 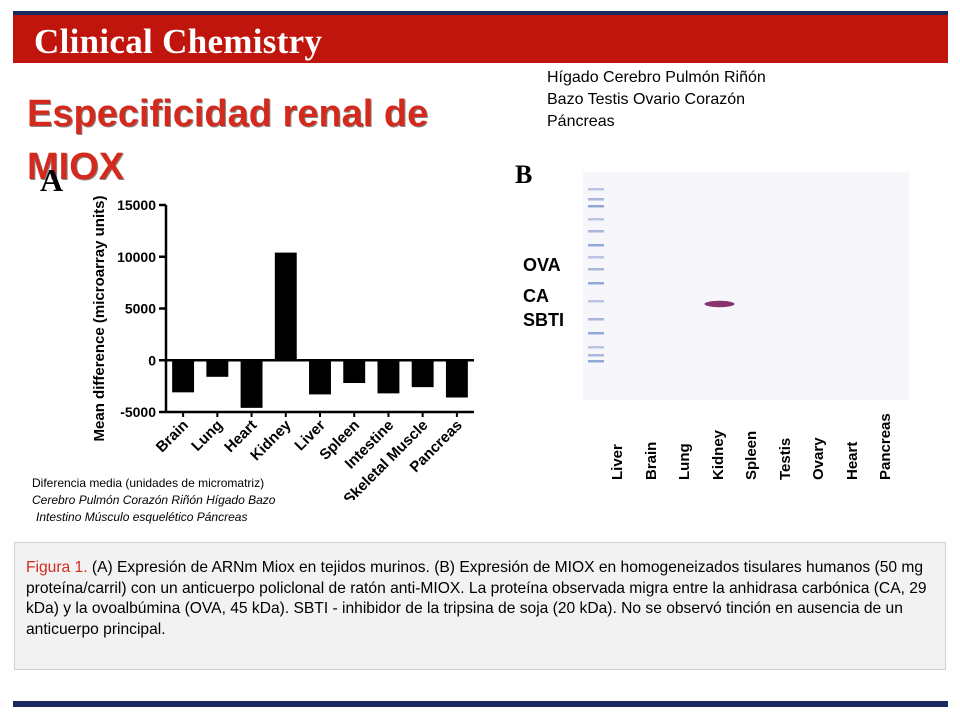 What do you see at coordinates (228, 140) in the screenshot?
I see `slide-title: Especificidad renal de MIOX` at bounding box center [228, 140].